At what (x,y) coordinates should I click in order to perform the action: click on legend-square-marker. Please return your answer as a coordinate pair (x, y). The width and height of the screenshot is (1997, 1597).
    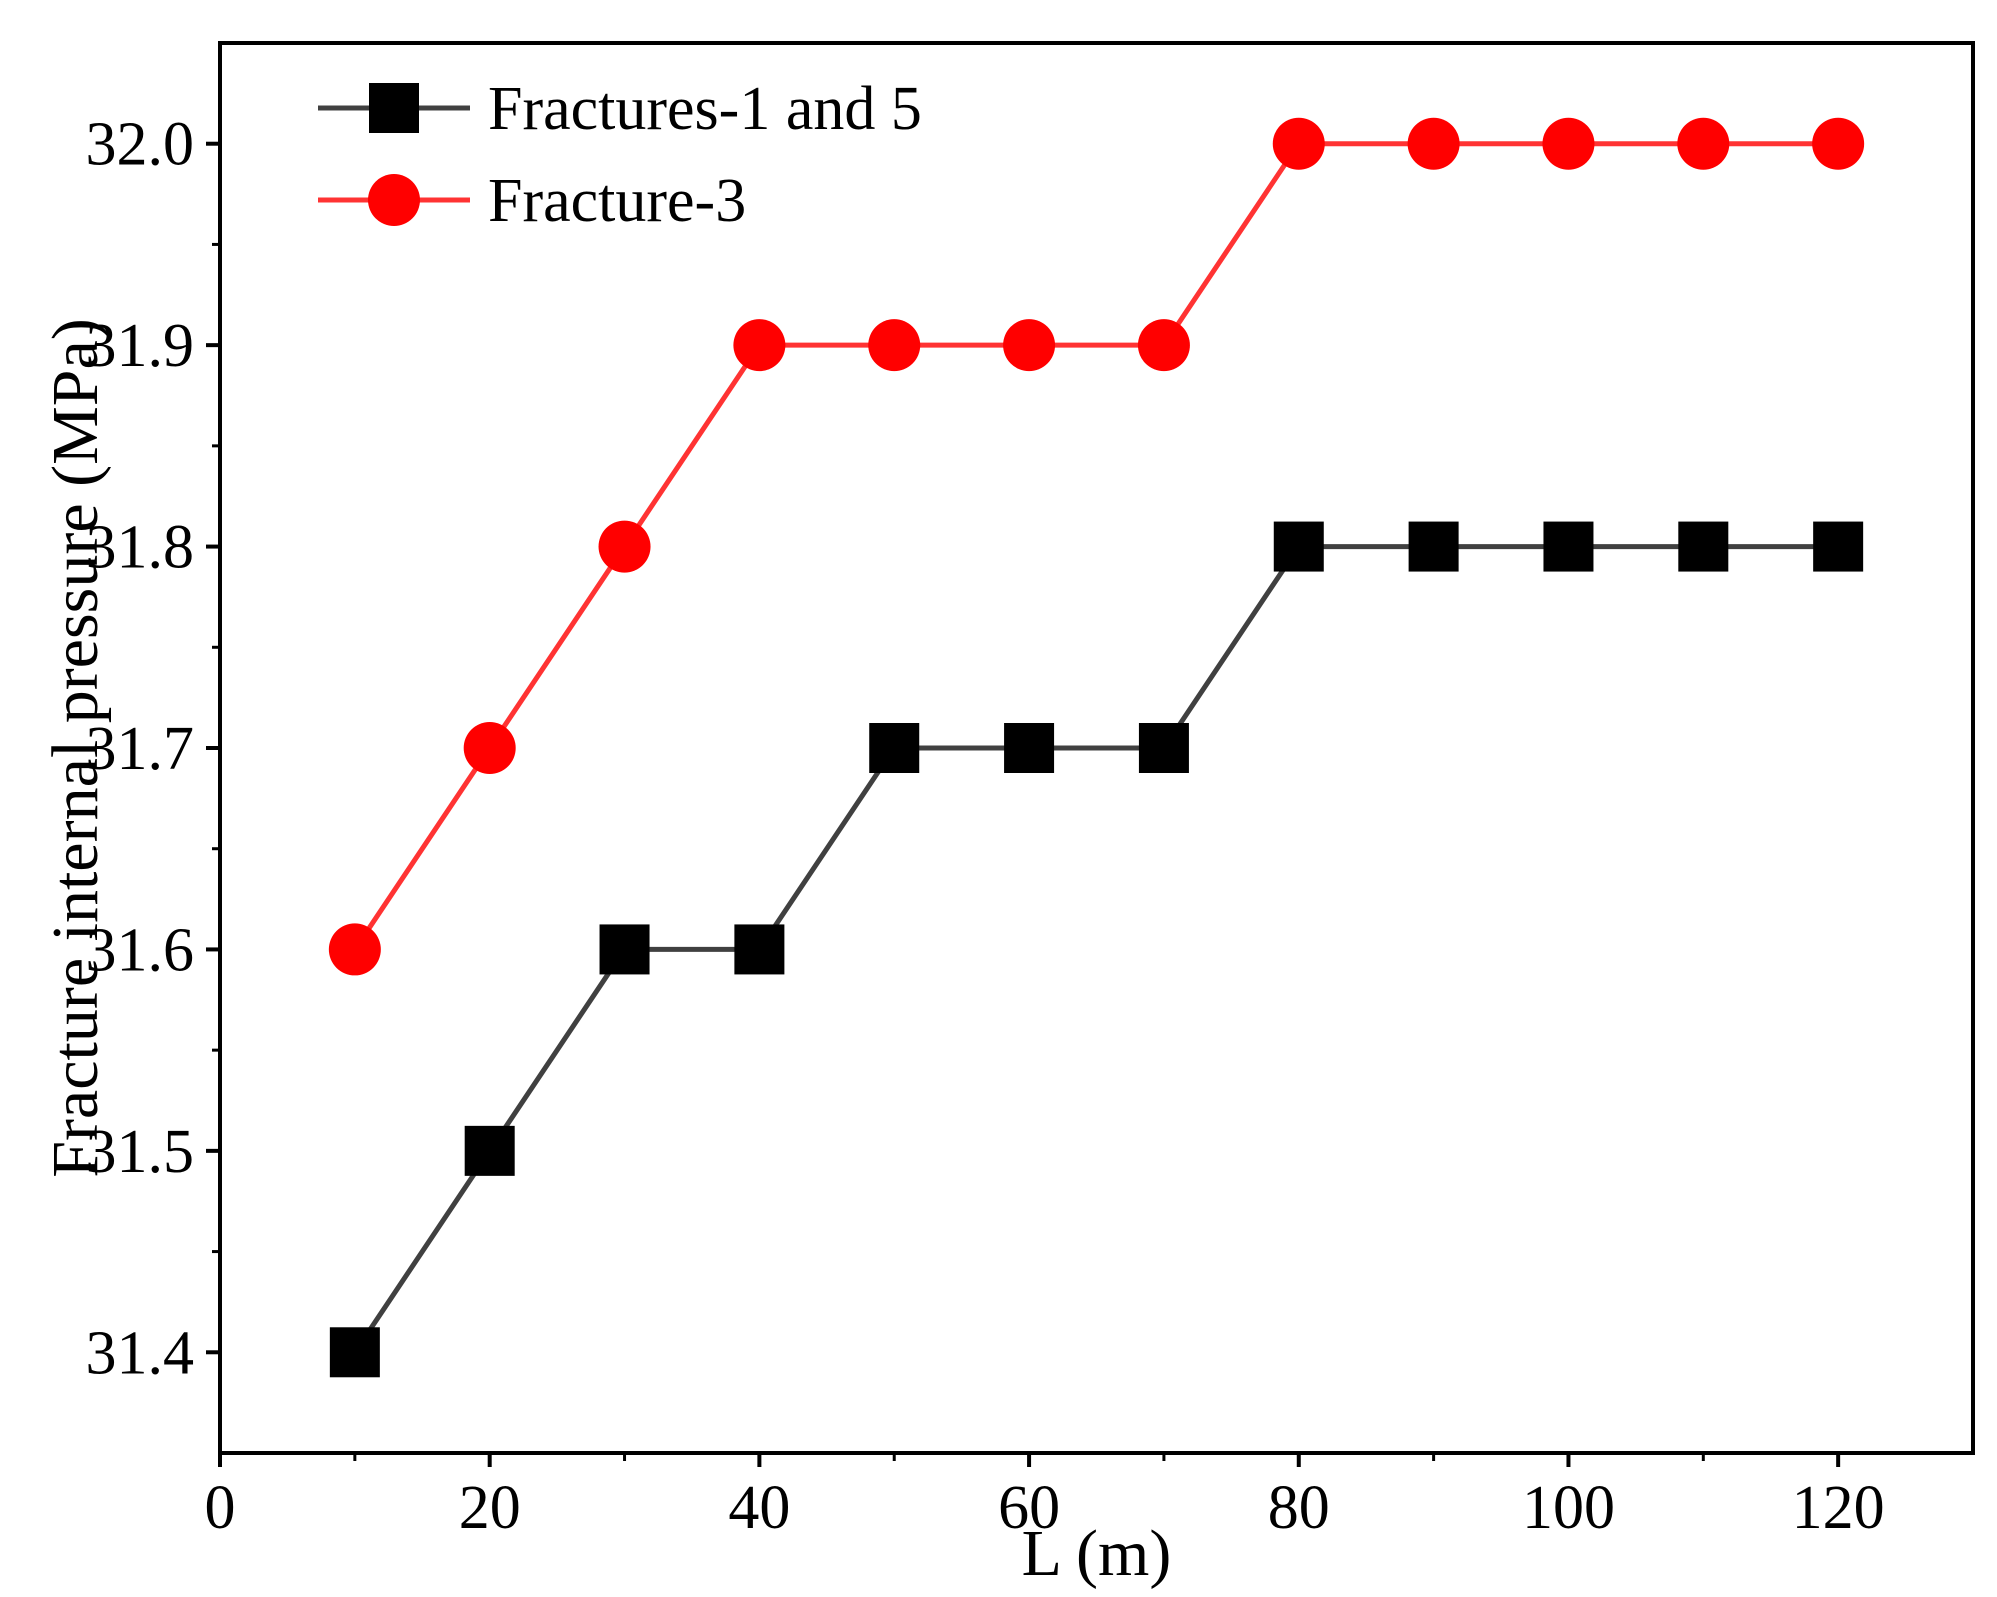
    Looking at the image, I should click on (394, 108).